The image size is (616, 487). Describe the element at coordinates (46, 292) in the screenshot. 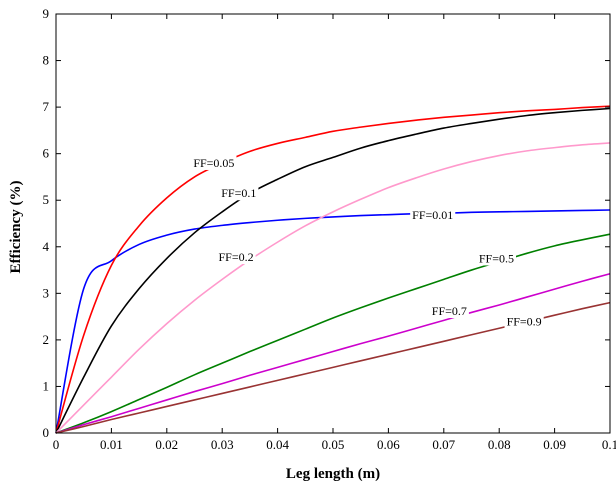

I see `y-tick-label-3: 3` at that location.